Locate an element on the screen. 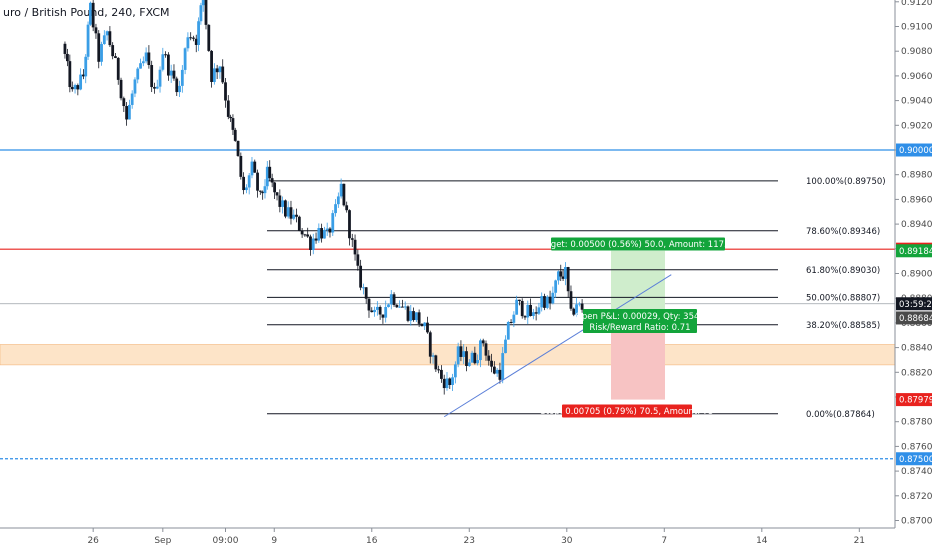 The width and height of the screenshot is (932, 550). time-tick-label: 30 is located at coordinates (567, 541).